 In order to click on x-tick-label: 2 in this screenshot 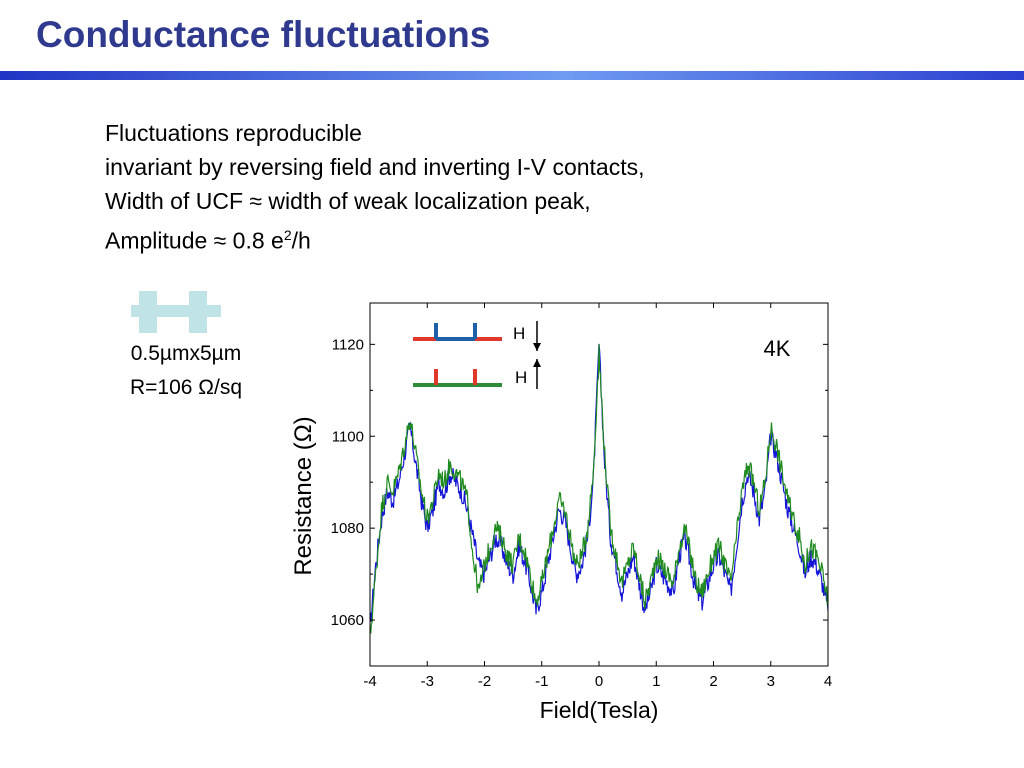, I will do `click(713, 681)`.